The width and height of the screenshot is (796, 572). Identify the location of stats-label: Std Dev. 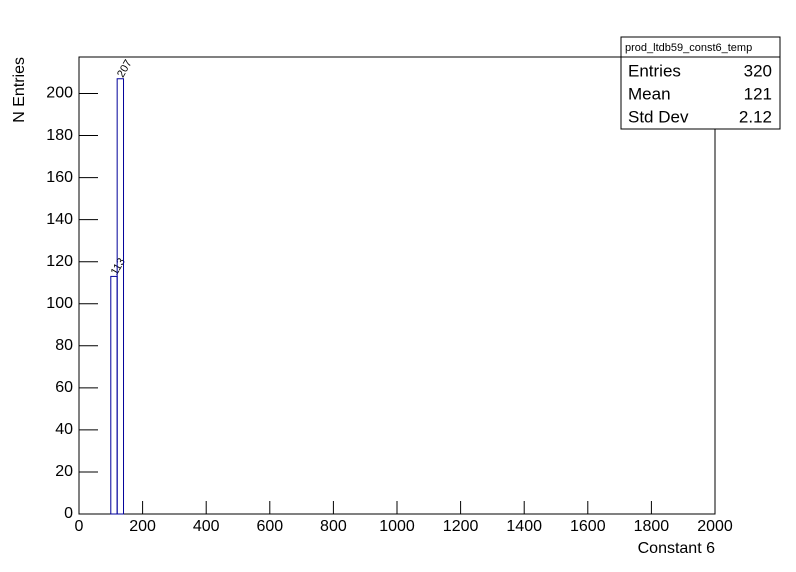
(658, 116).